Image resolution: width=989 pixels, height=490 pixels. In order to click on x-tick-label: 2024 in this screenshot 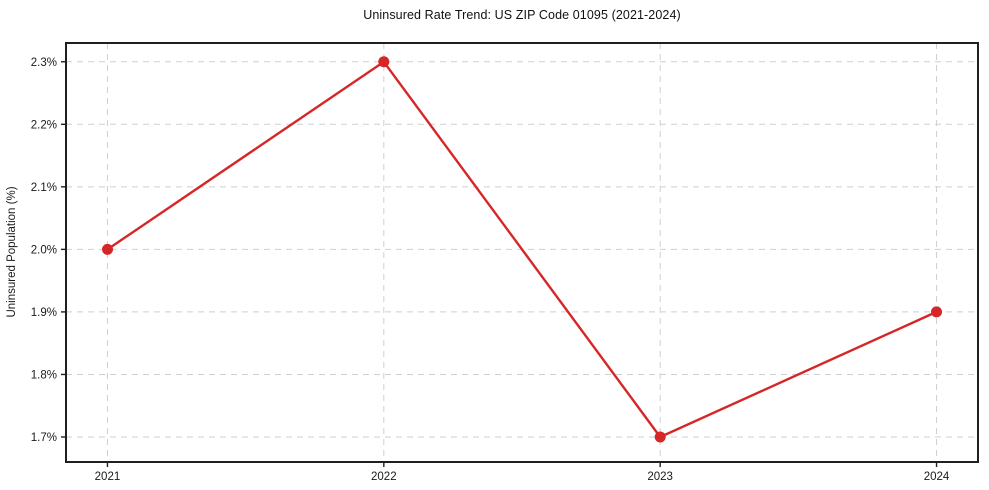, I will do `click(937, 477)`.